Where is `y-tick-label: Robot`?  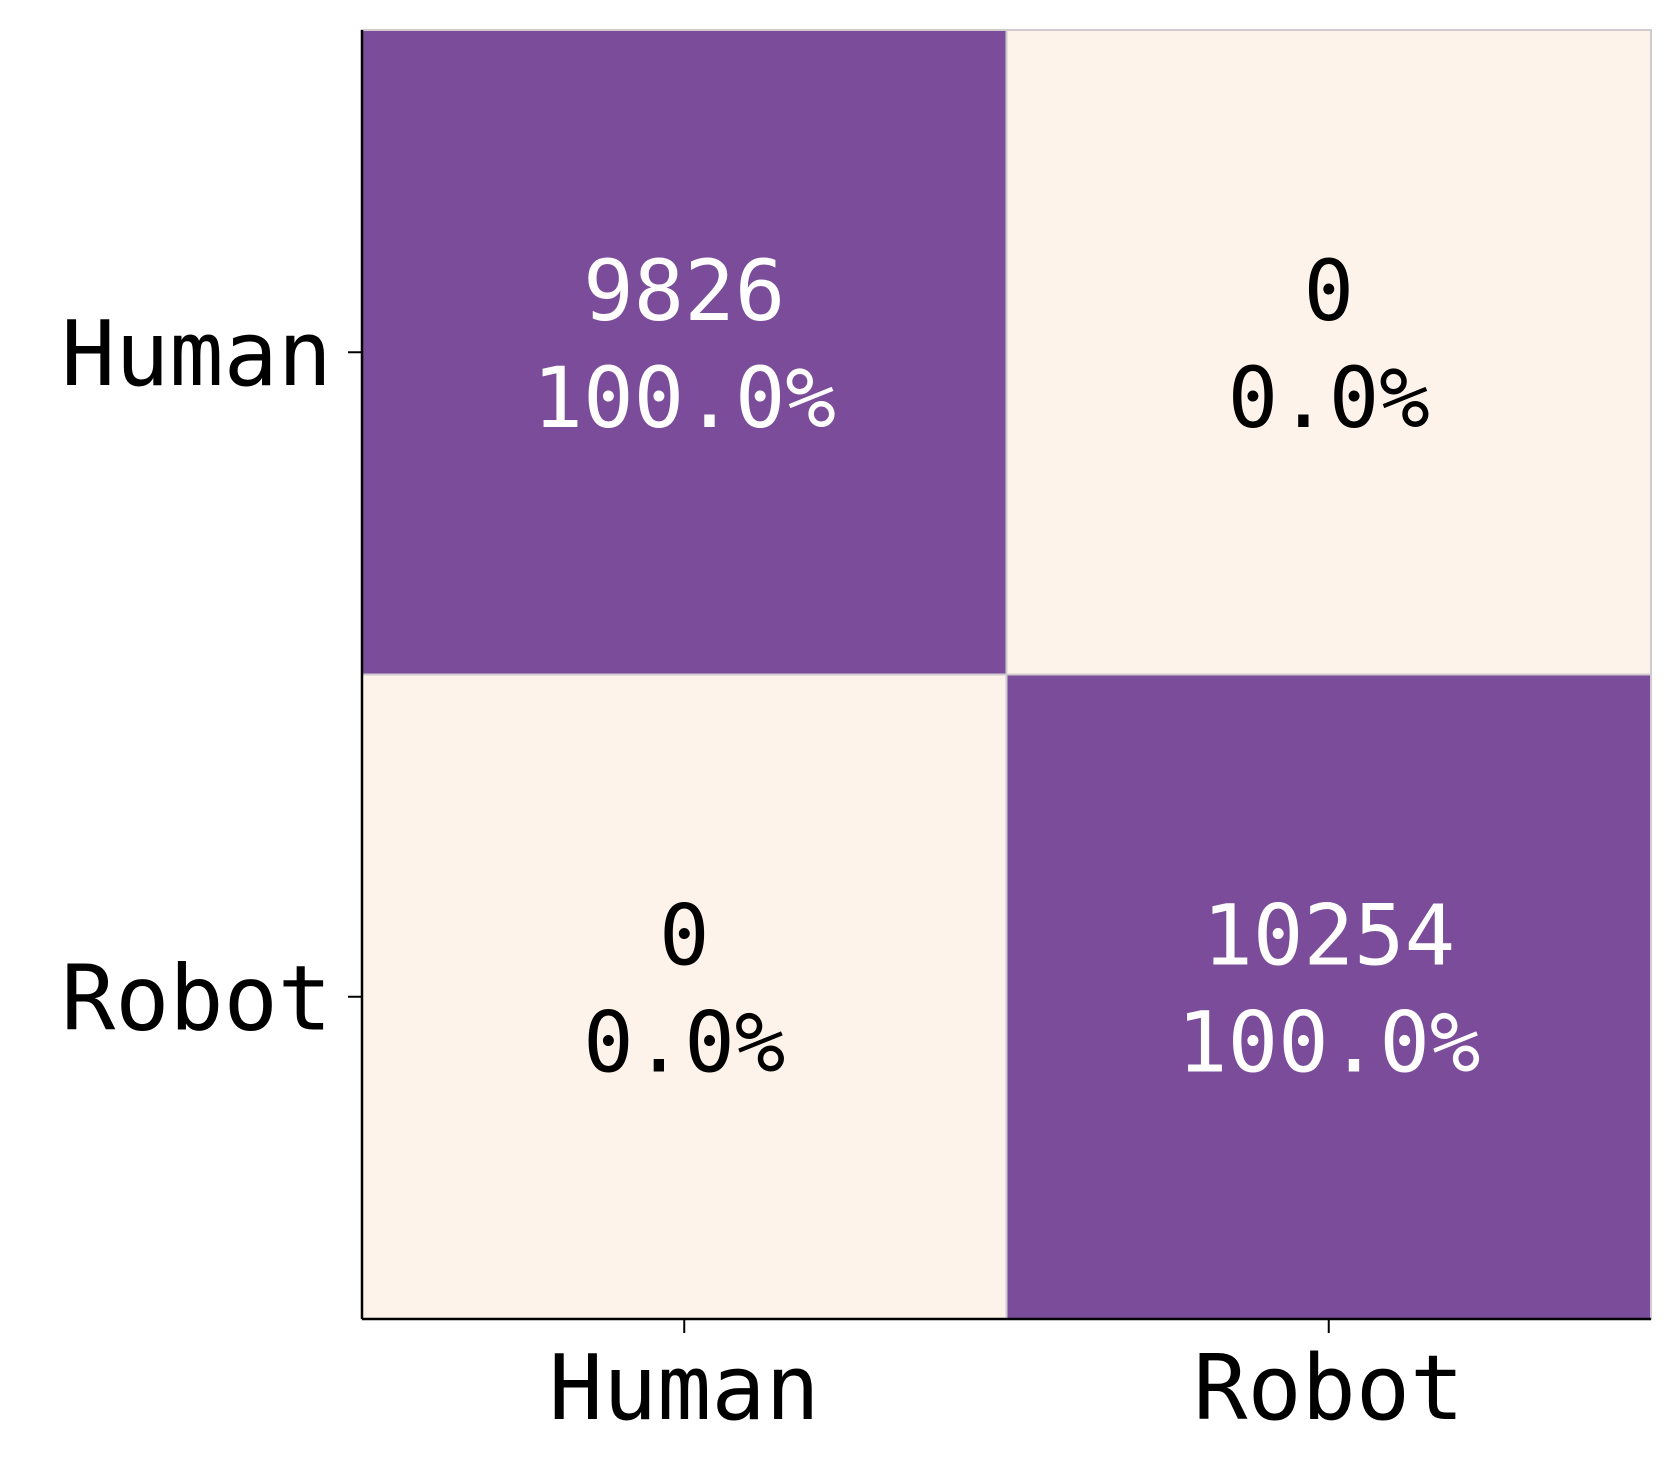
y-tick-label: Robot is located at coordinates (196, 999).